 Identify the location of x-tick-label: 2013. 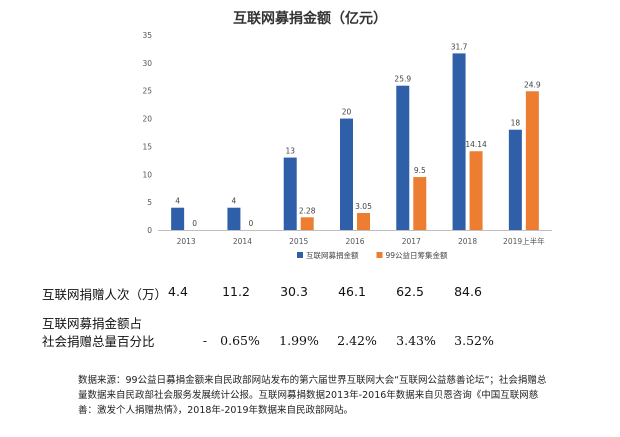
(186, 241).